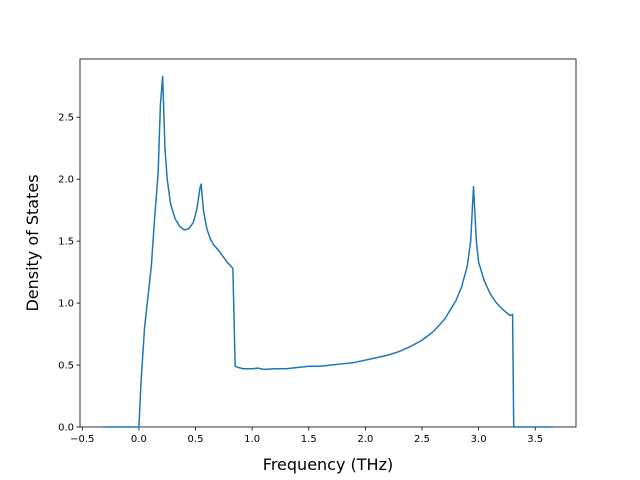  Describe the element at coordinates (365, 439) in the screenshot. I see `x-tick-label: 2.0` at that location.